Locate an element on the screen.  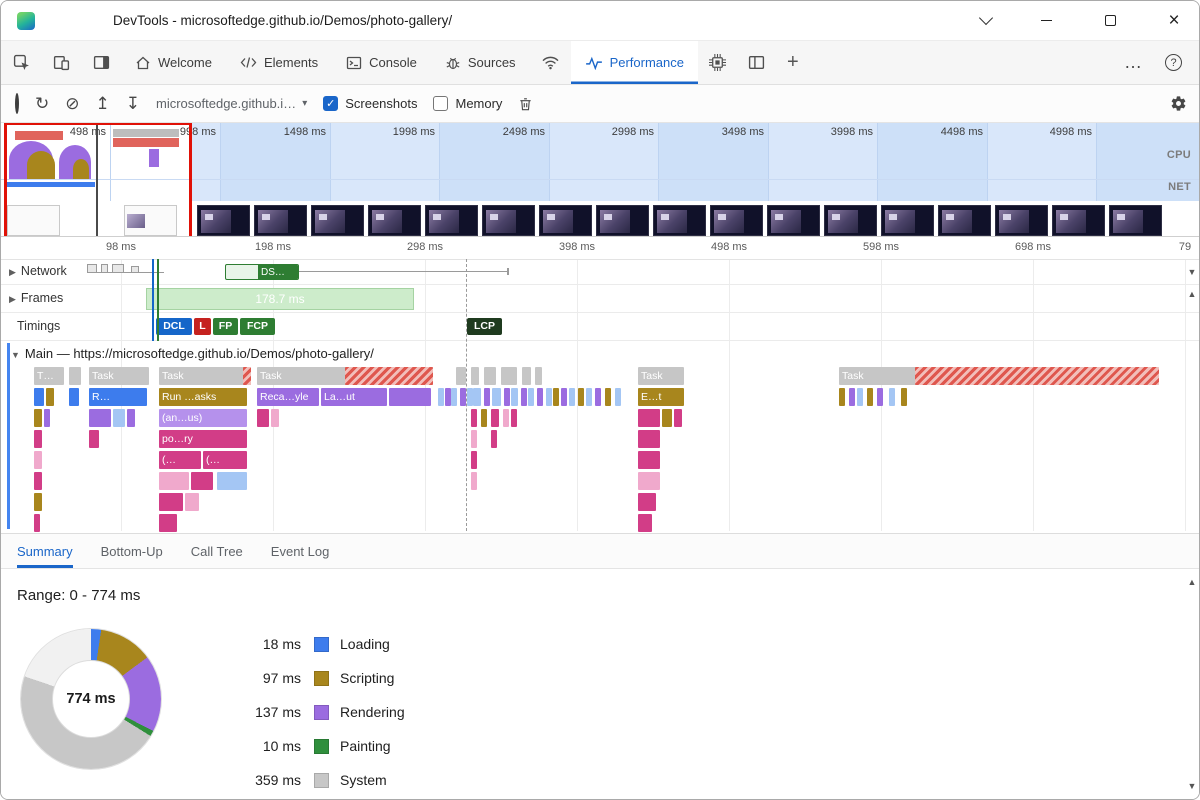
save-profile-button: ↧ is located at coordinates (133, 103).